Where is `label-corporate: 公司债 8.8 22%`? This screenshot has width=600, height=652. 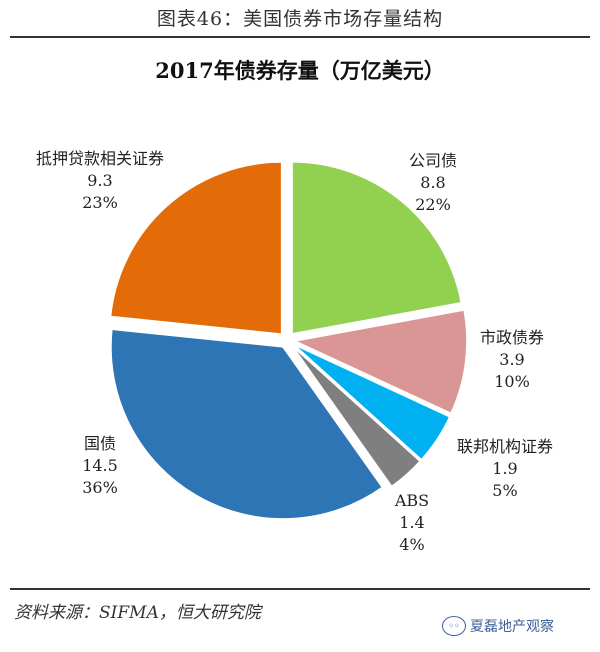 label-corporate: 公司债 8.8 22% is located at coordinates (433, 183).